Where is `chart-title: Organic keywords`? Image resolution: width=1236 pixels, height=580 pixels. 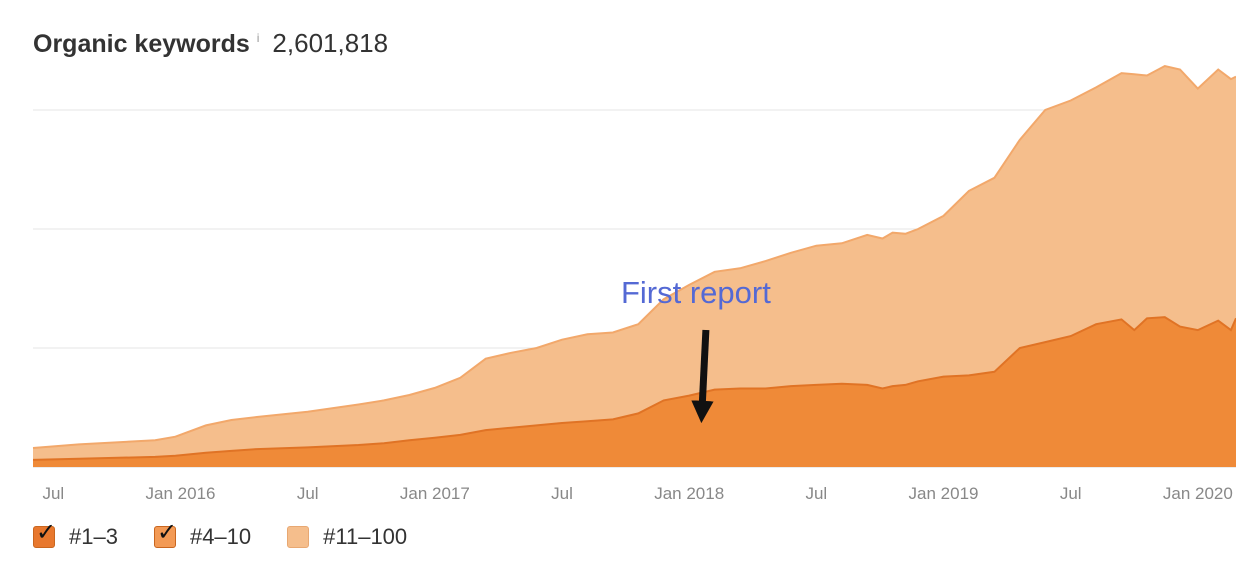 chart-title: Organic keywords is located at coordinates (141, 44).